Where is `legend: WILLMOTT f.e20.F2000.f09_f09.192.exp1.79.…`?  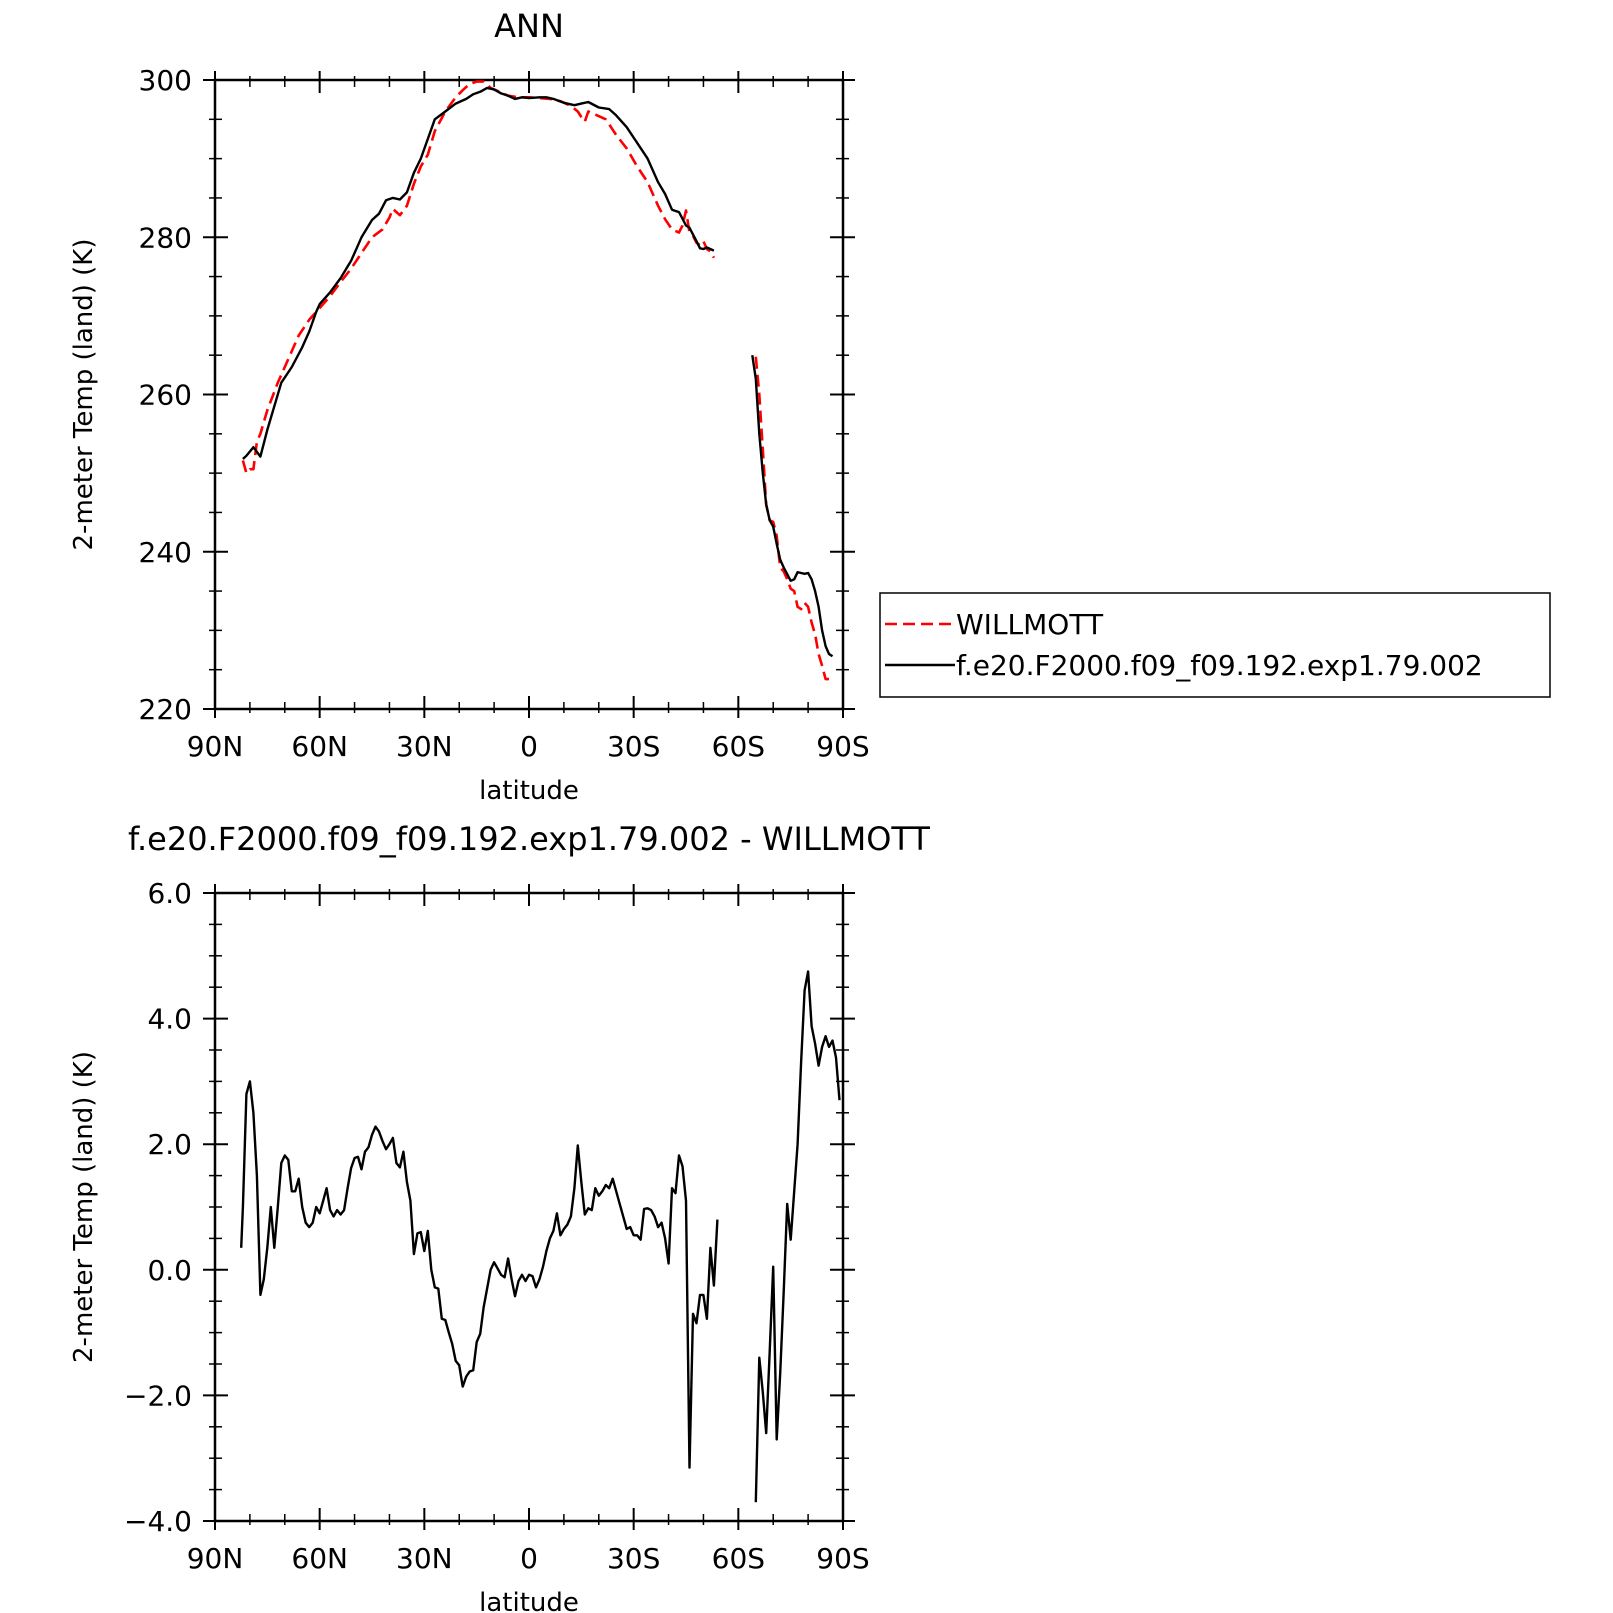
legend: WILLMOTT f.e20.F2000.f09_f09.192.exp1.79.… is located at coordinates (1215, 645).